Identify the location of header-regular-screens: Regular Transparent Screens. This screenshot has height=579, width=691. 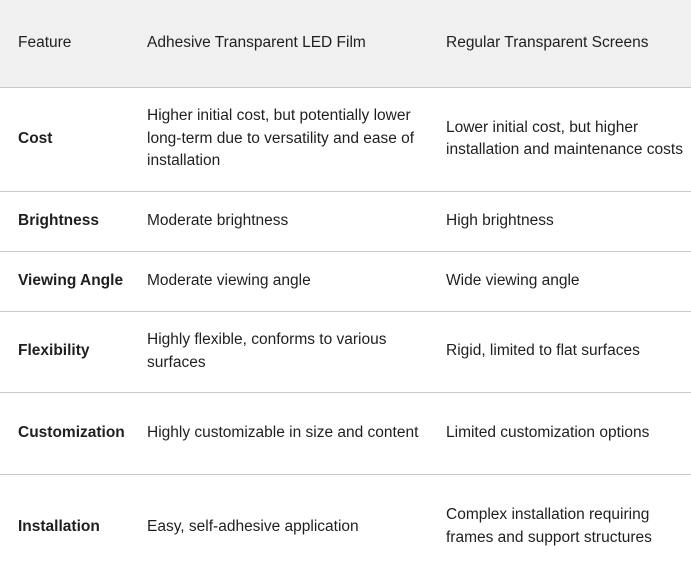
(568, 44).